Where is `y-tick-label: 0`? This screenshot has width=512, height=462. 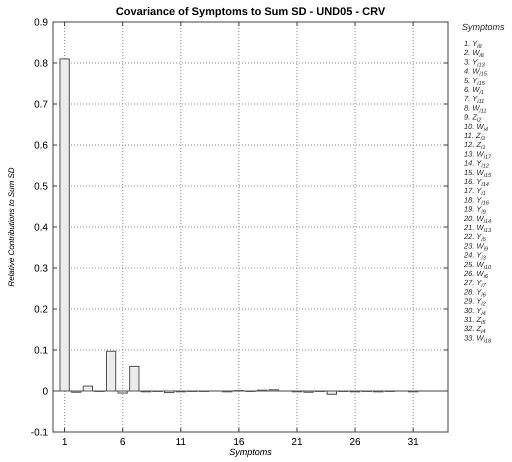
y-tick-label: 0 is located at coordinates (45, 392).